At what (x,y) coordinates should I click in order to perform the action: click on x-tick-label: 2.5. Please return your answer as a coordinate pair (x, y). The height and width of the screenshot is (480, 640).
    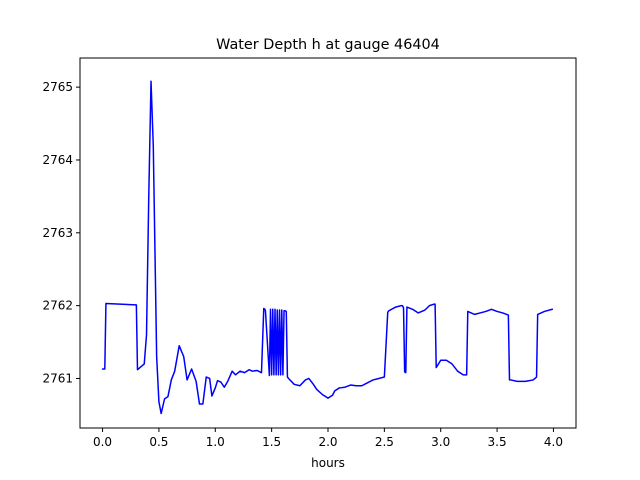
    Looking at the image, I should click on (384, 442).